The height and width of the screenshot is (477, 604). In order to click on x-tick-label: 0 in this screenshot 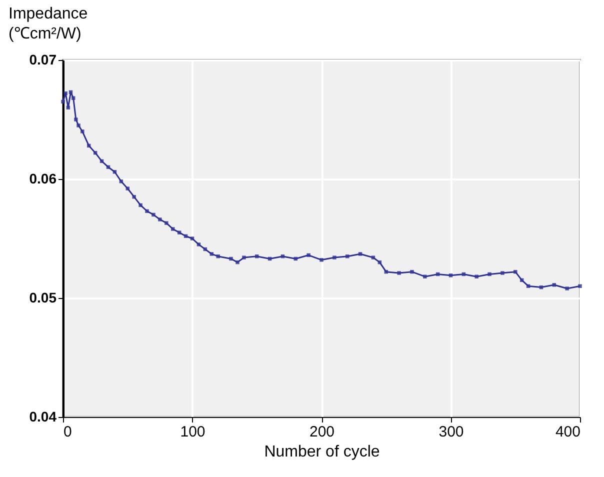, I will do `click(68, 432)`.